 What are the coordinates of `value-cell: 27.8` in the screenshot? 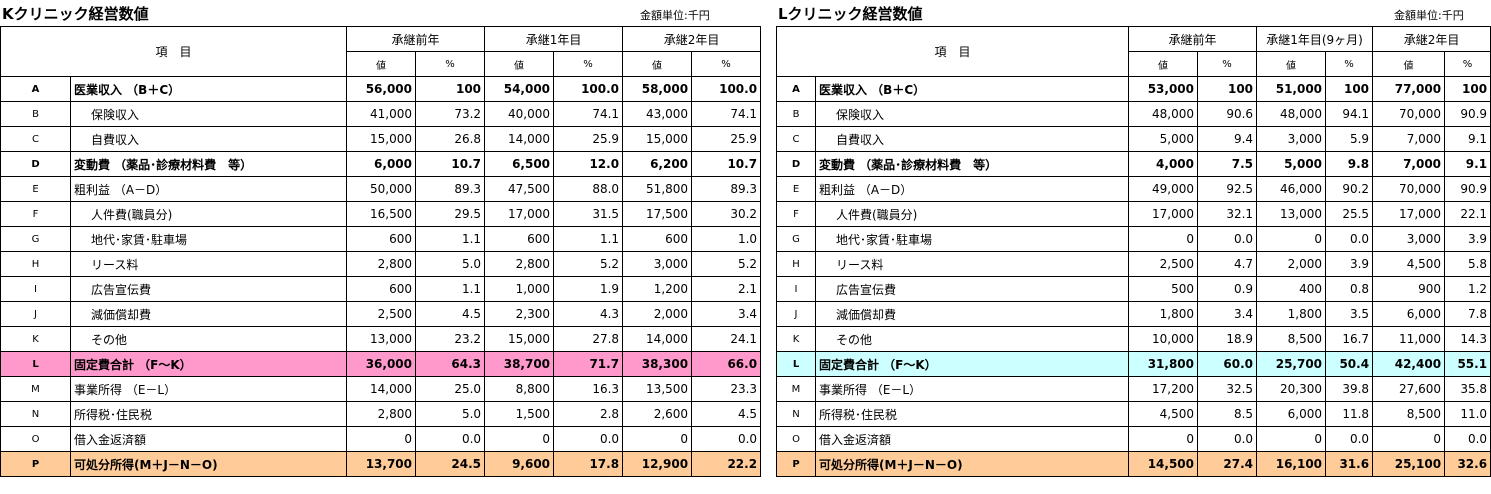 It's located at (588, 339).